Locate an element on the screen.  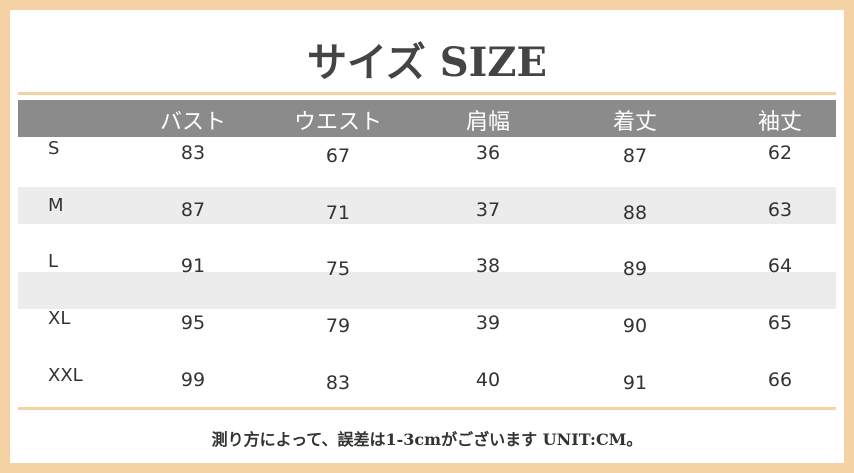
cell-value: 71 is located at coordinates (338, 213).